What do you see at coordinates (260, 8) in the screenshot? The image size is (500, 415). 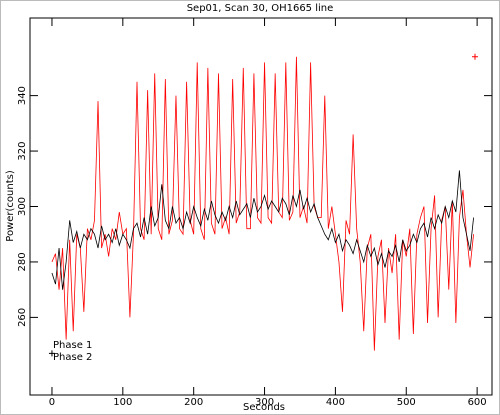 I see `chart-title: Sep01, Scan 30, OH1665 line` at bounding box center [260, 8].